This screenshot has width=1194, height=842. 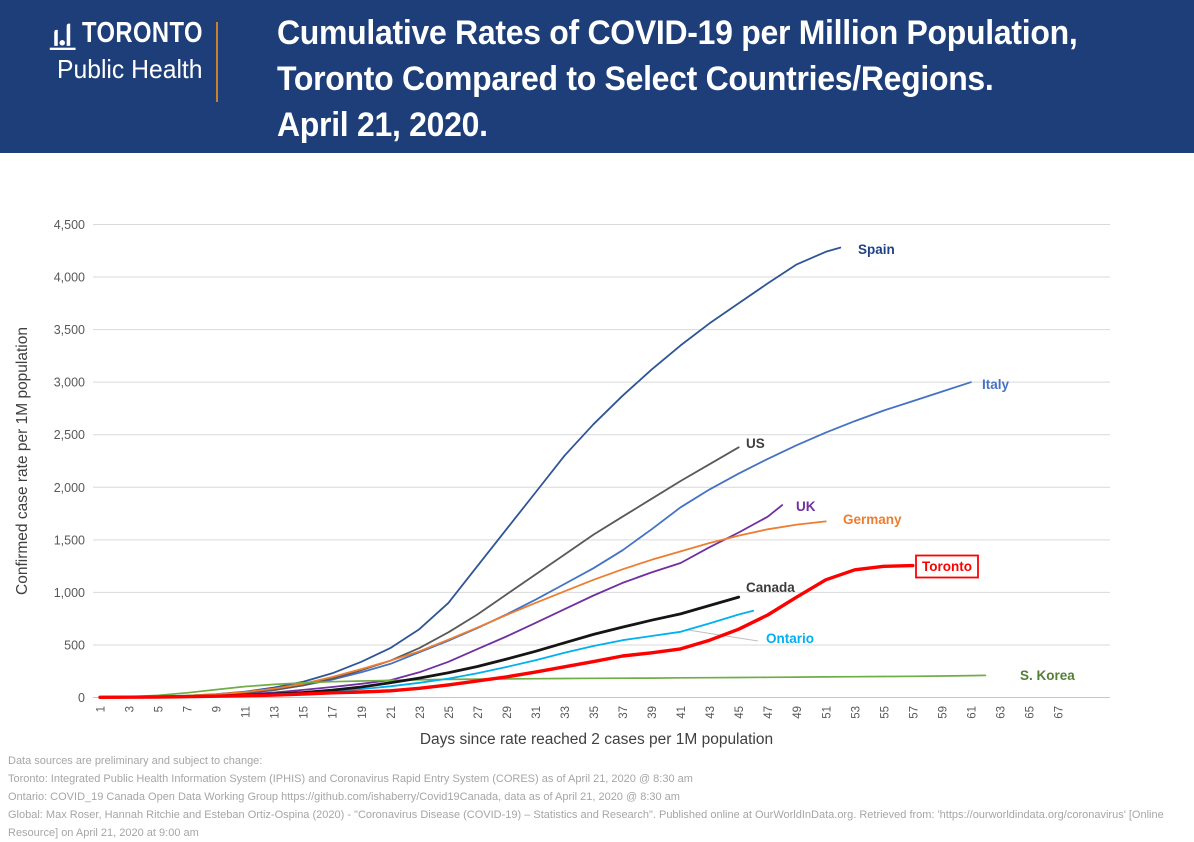 I want to click on series-label-us: US, so click(x=755, y=443).